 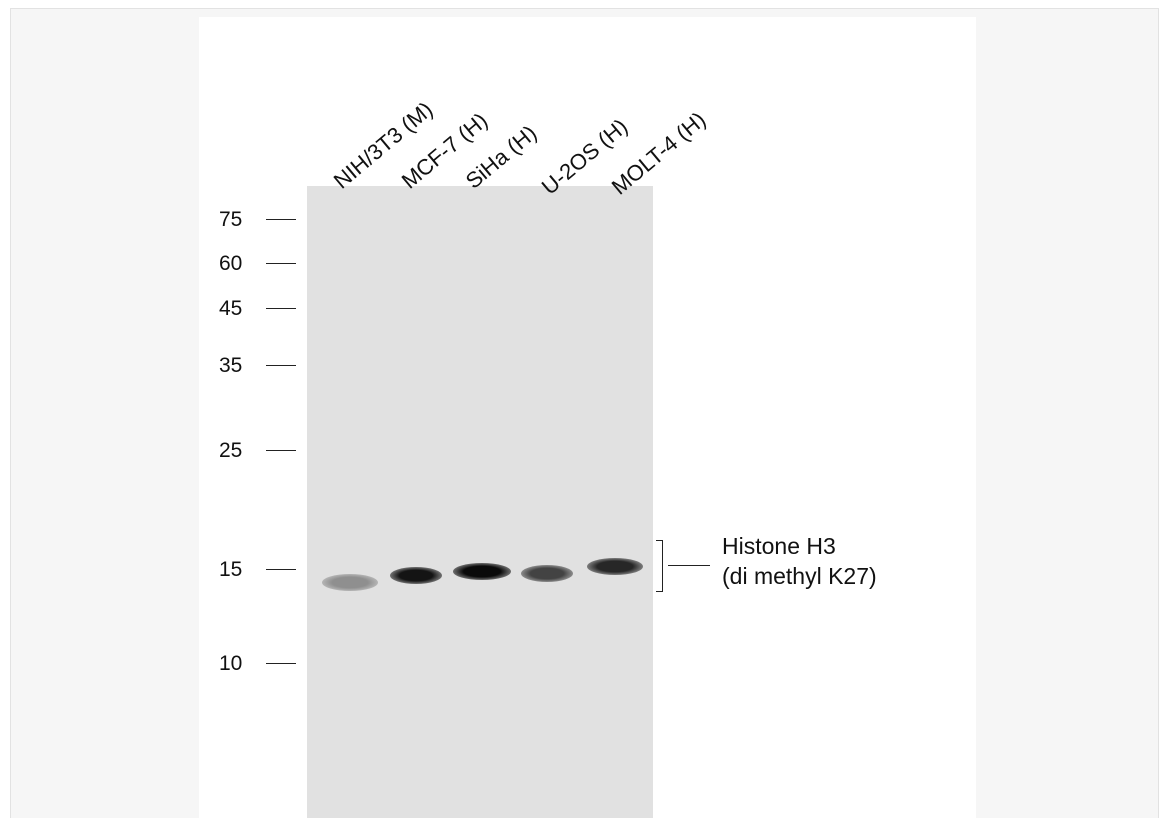 What do you see at coordinates (231, 308) in the screenshot?
I see `mw-marker-label: 45` at bounding box center [231, 308].